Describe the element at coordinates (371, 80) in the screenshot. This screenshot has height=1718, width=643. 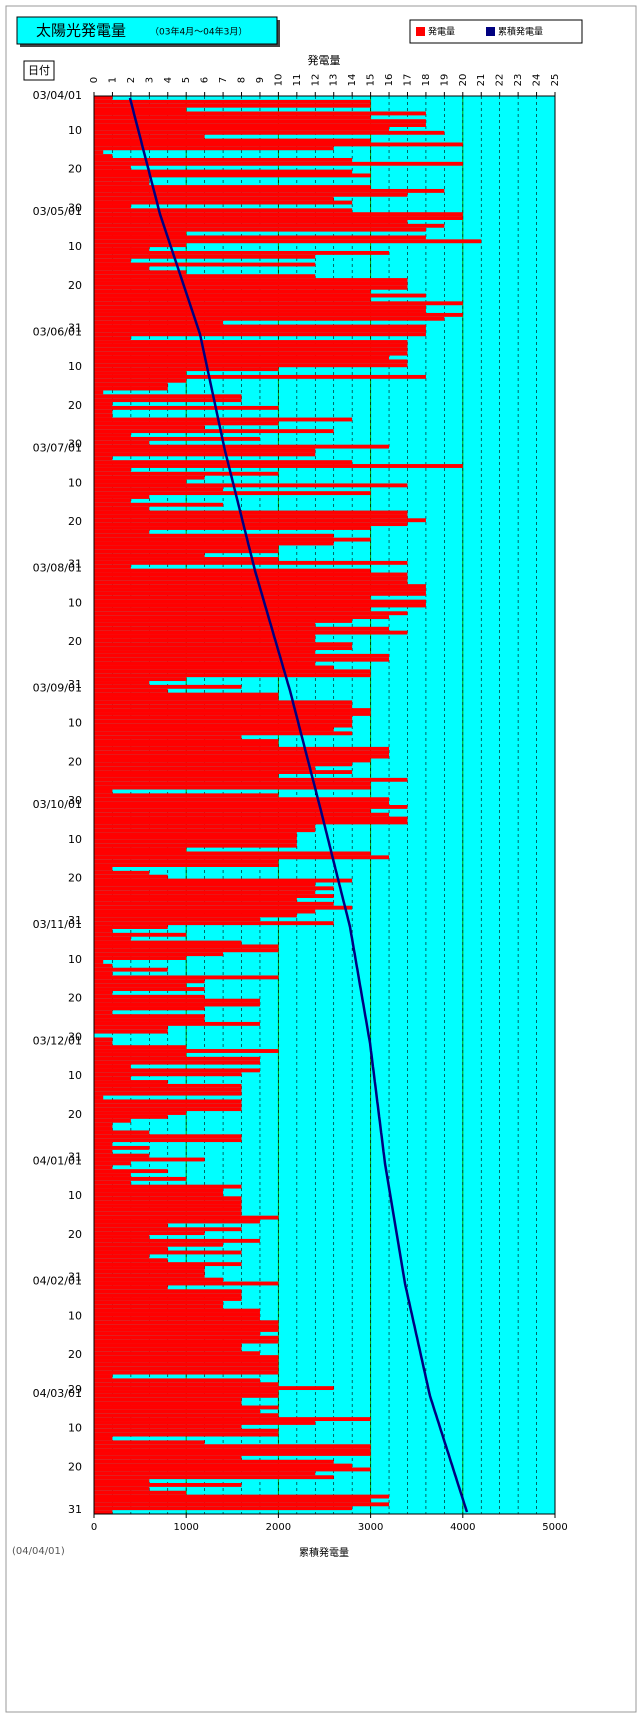
I see `x-tick-label: 15` at that location.